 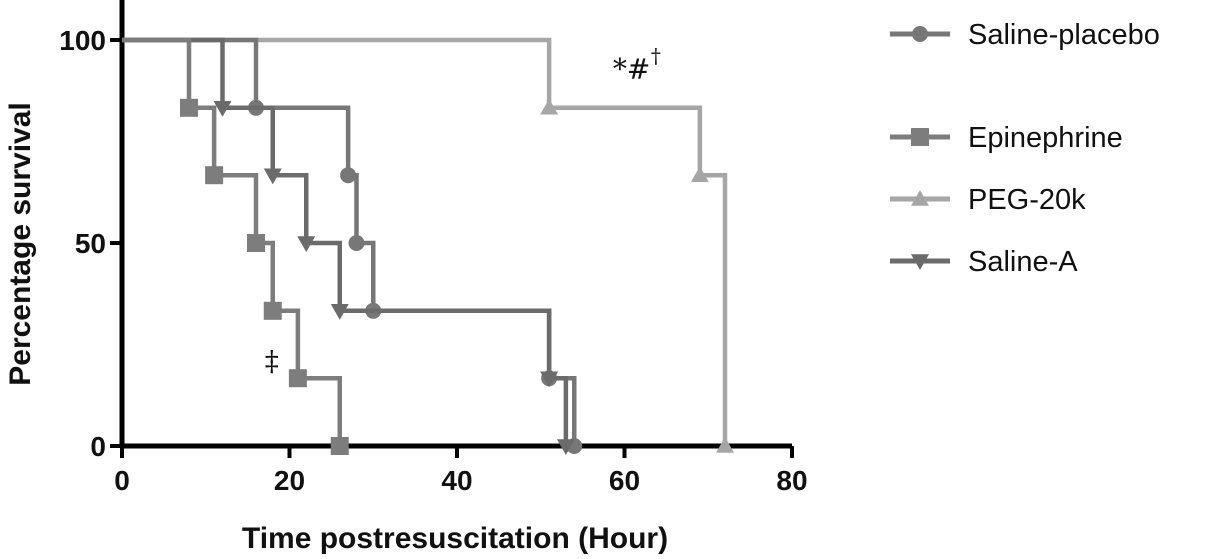 I want to click on legend-item: Epinephrine, so click(x=1006, y=138).